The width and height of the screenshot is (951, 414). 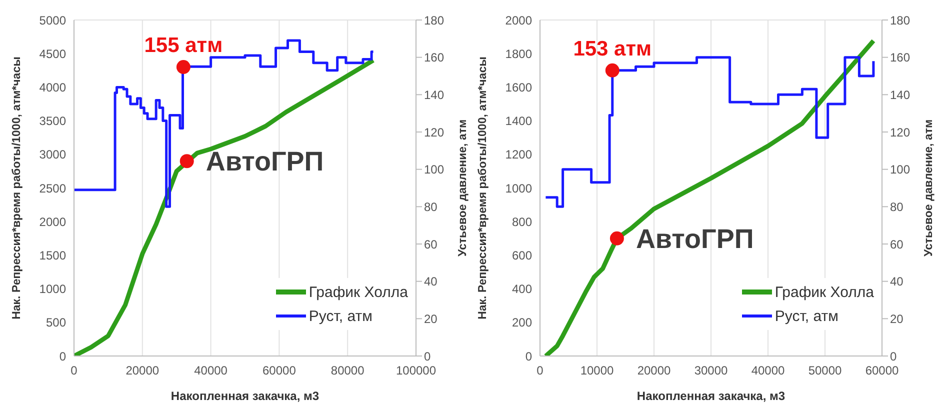 I want to click on x-tick-label: 10000, so click(x=597, y=371).